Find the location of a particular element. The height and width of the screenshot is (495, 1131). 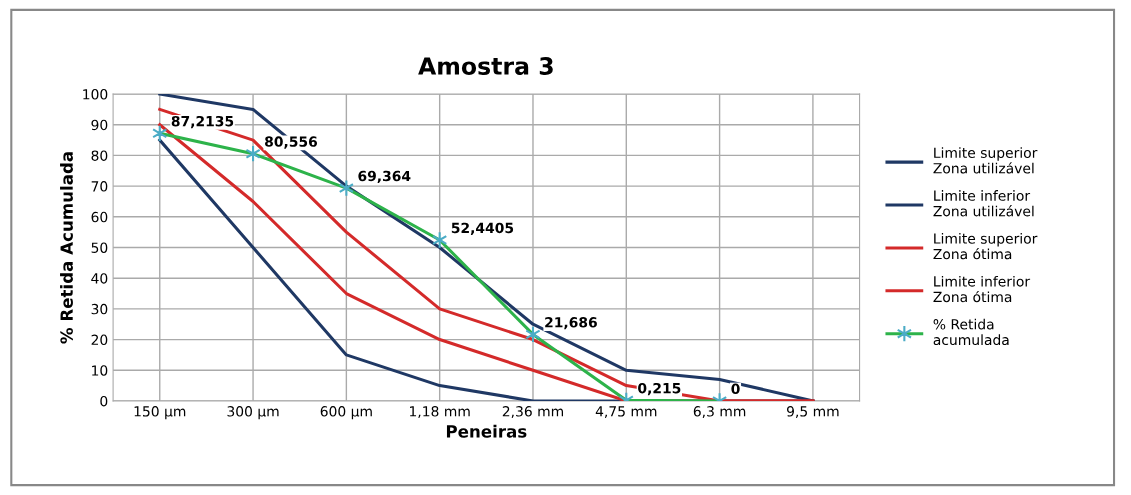

y-tick-label: 80 is located at coordinates (99, 155).